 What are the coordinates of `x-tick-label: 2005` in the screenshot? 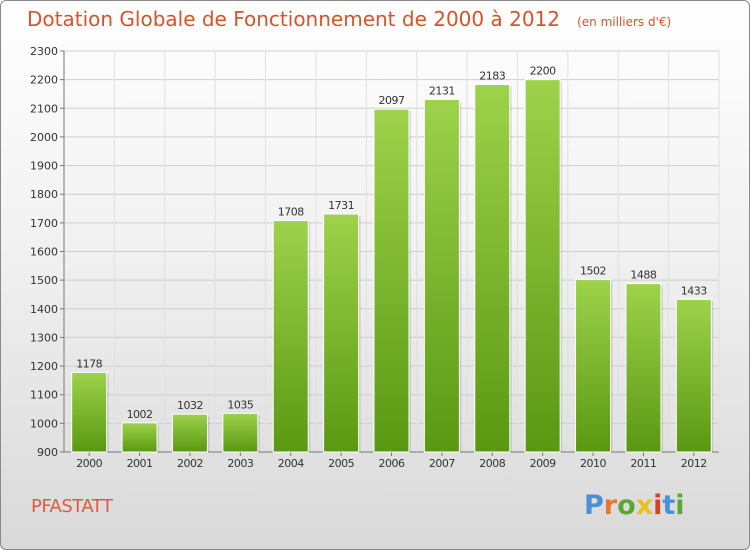 It's located at (341, 463).